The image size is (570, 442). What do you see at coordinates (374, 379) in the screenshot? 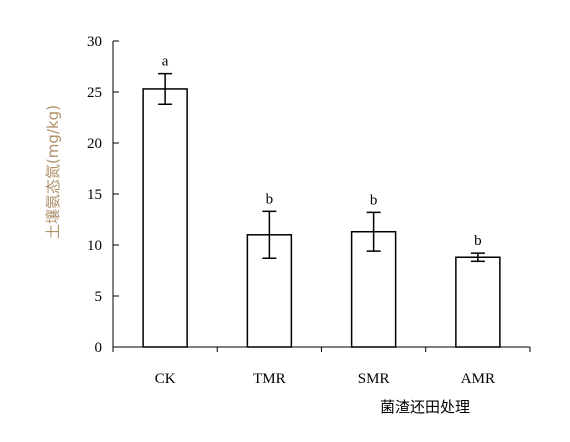
I see `category-label-smr: SMR` at bounding box center [374, 379].